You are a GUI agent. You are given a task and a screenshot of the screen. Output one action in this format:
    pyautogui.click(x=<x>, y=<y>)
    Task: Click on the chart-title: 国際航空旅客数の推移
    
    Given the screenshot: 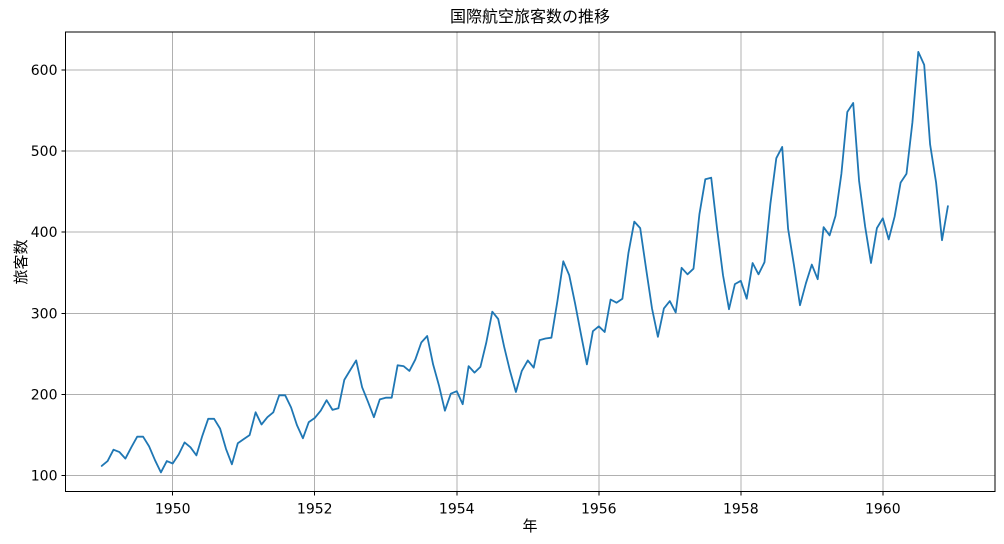 What is the action you would take?
    pyautogui.click(x=530, y=16)
    